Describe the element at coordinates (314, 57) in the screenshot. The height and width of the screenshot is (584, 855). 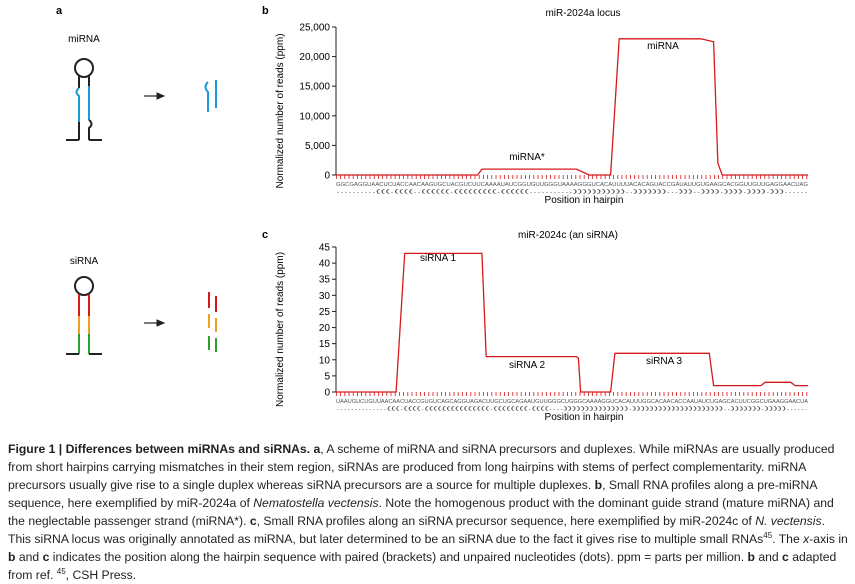
I see `y-tick-label: 20,000` at that location.